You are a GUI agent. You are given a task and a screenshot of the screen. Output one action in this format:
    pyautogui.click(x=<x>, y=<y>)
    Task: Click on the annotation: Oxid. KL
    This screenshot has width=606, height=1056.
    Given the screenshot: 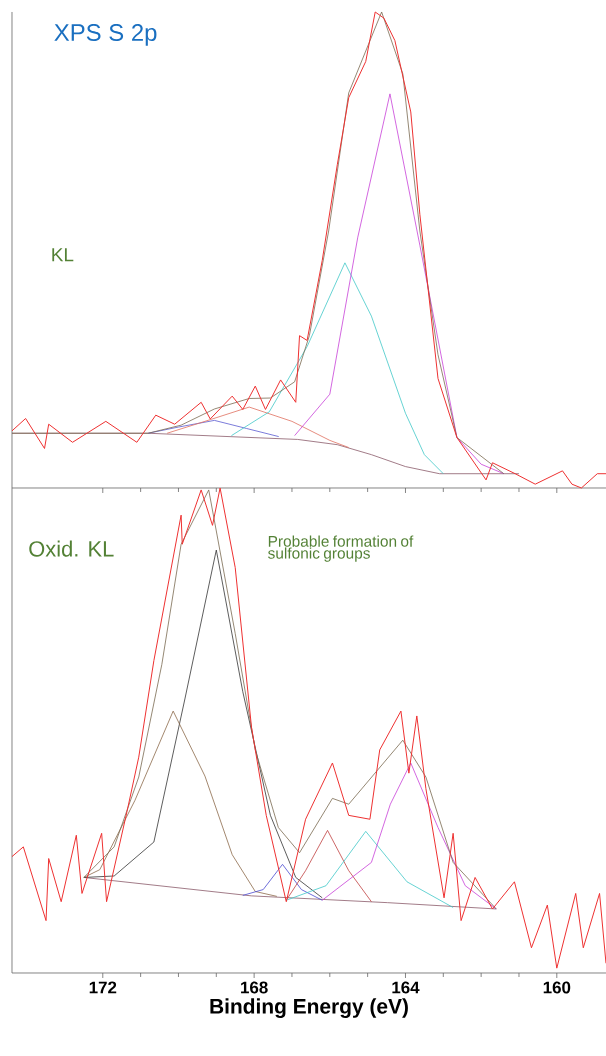 What is the action you would take?
    pyautogui.click(x=71, y=548)
    